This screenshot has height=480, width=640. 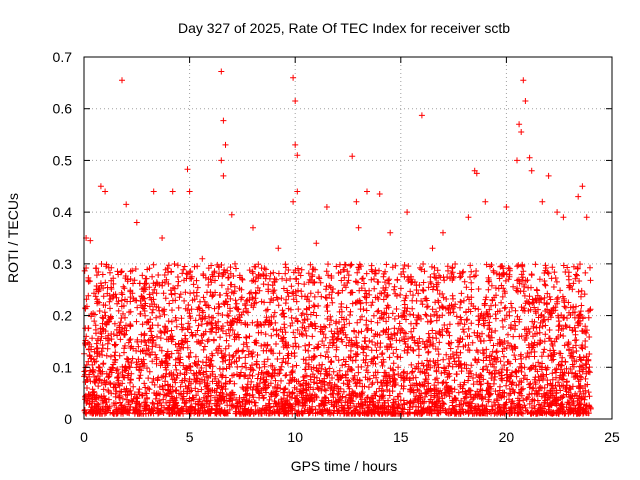 What do you see at coordinates (63, 264) in the screenshot?
I see `y-tick-label: 0.3` at bounding box center [63, 264].